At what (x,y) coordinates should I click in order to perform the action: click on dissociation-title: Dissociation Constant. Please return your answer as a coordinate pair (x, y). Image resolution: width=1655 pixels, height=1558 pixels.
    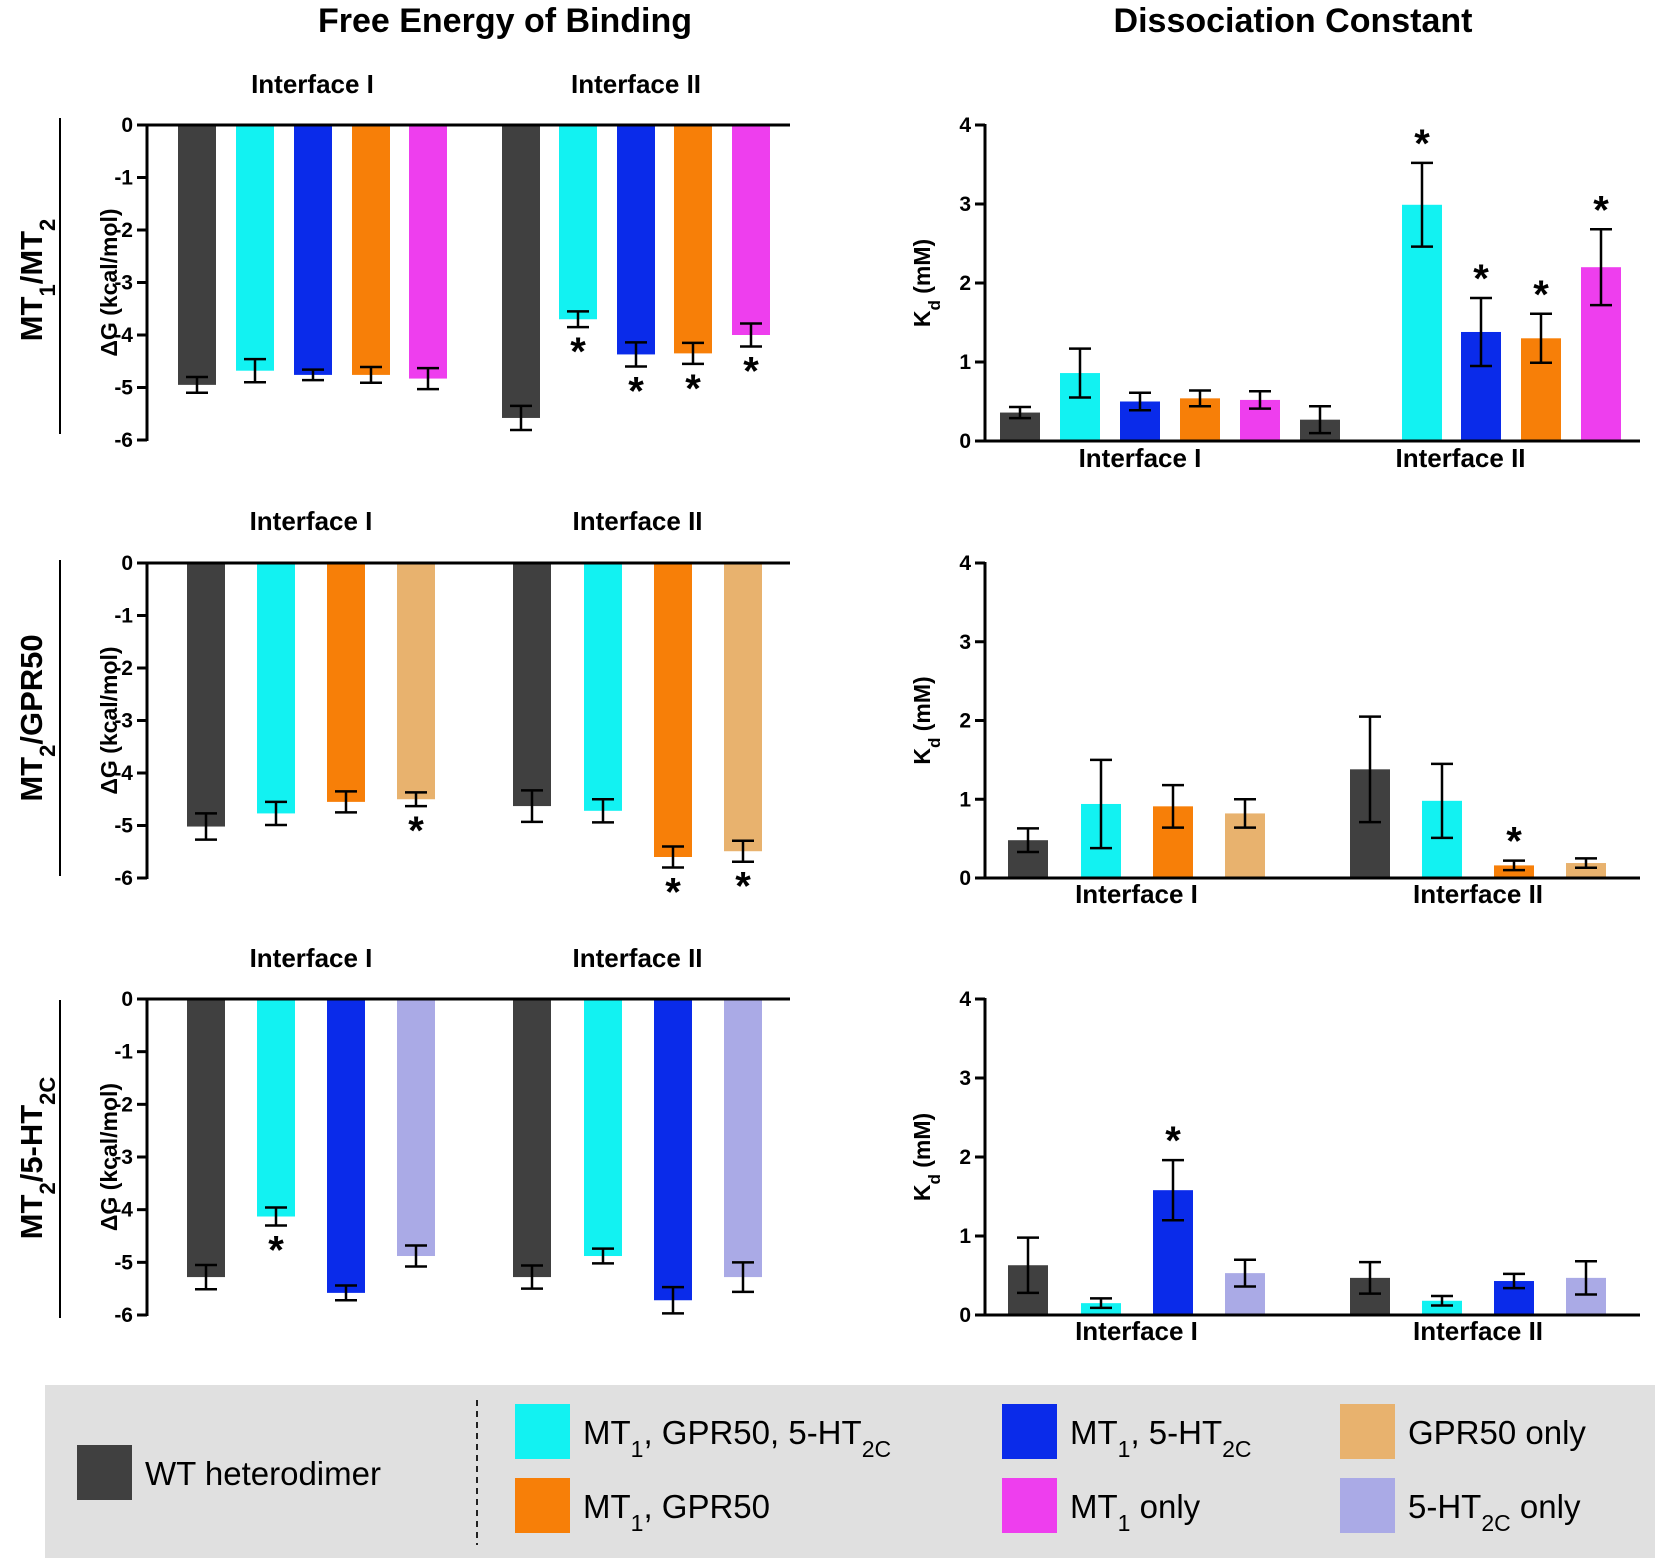
    Looking at the image, I should click on (1293, 21).